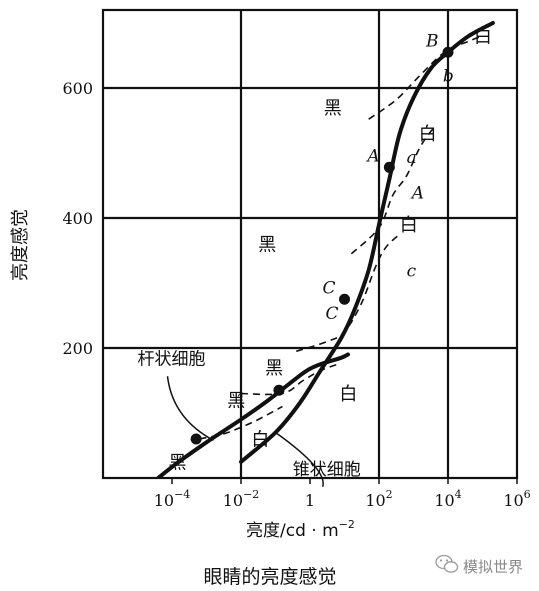 This screenshot has height=591, width=539. I want to click on y-tick-label: 200, so click(77, 348).